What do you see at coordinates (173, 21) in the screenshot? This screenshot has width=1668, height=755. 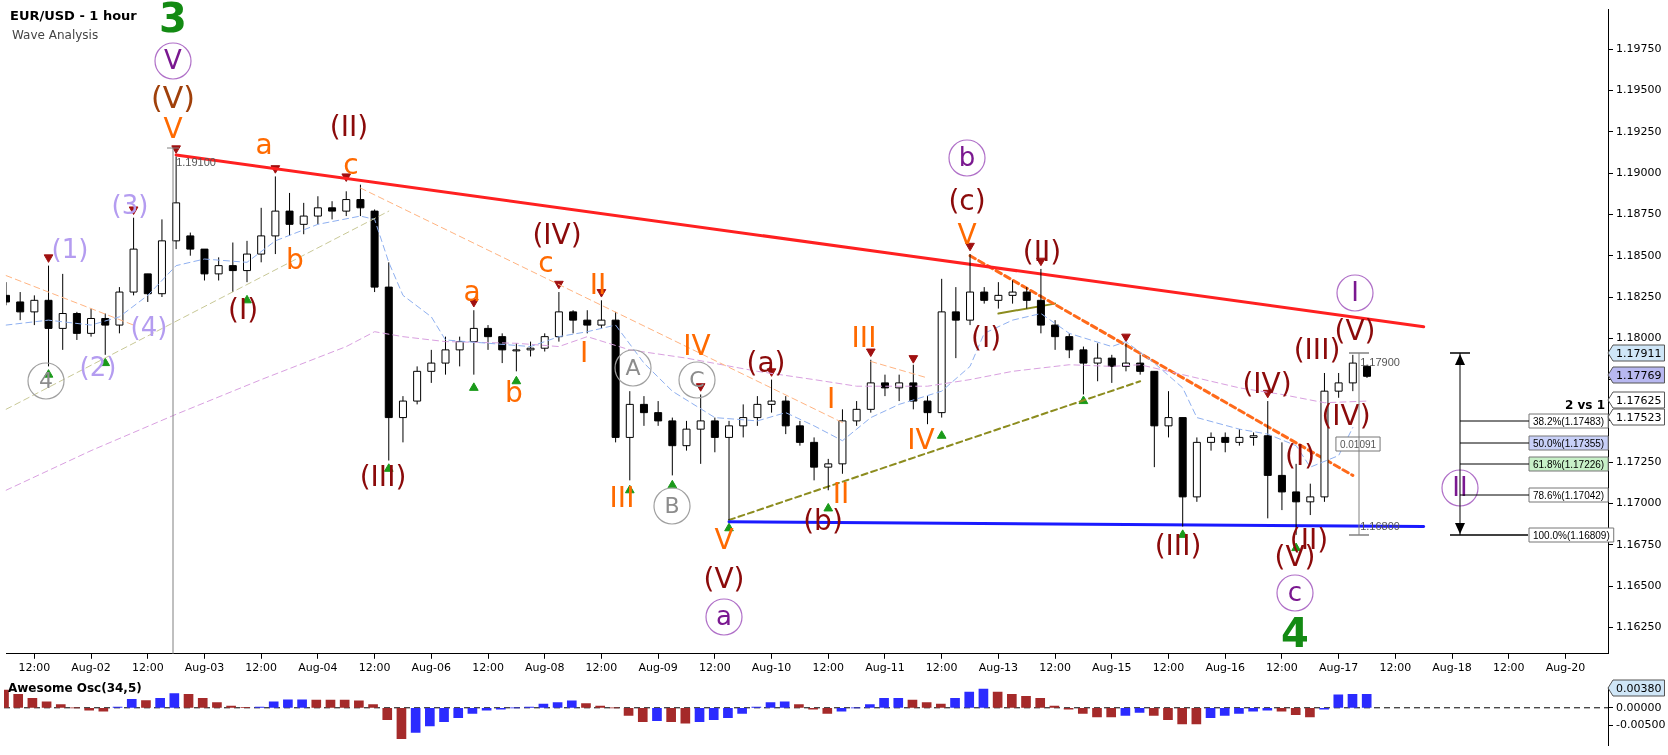 I see `annotation: 3` at bounding box center [173, 21].